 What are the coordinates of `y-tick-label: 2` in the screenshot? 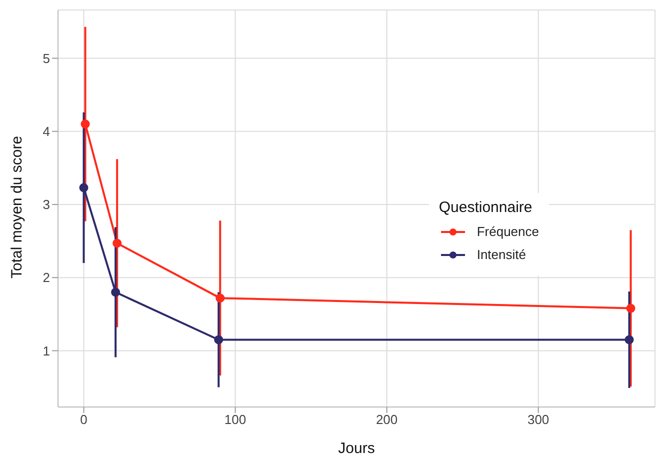 It's located at (46, 278).